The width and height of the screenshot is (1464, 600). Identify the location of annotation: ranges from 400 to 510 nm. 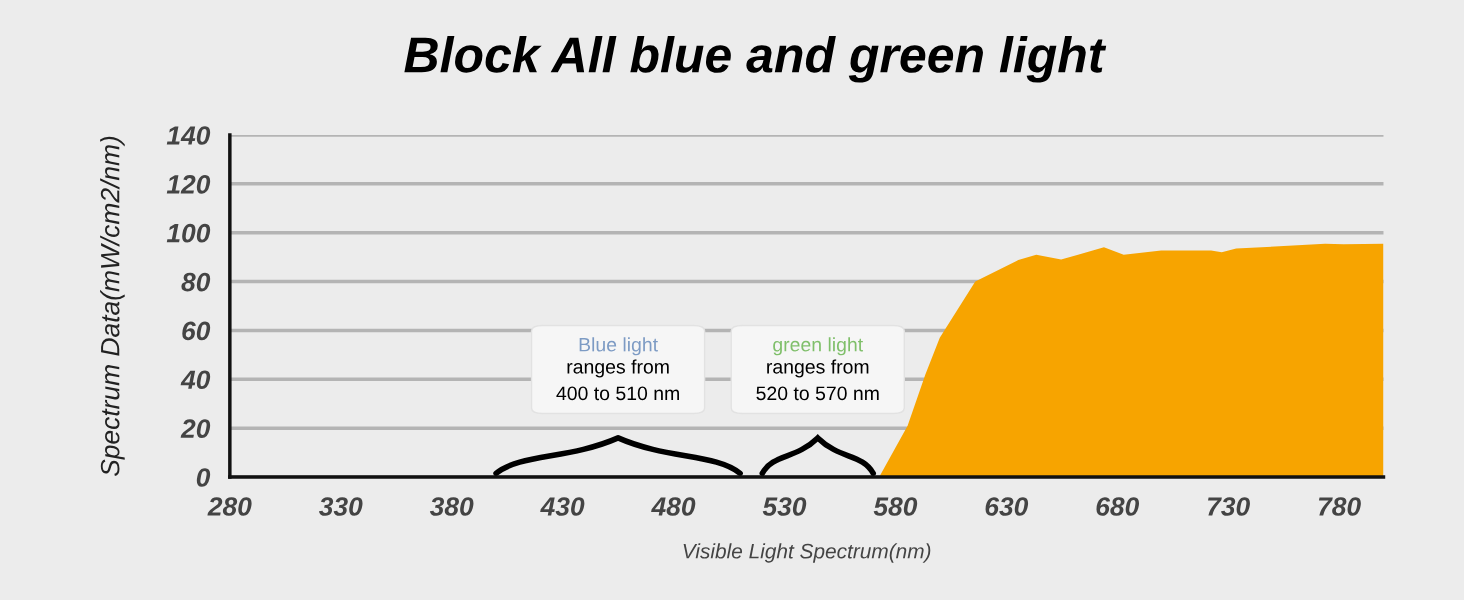
(617, 380).